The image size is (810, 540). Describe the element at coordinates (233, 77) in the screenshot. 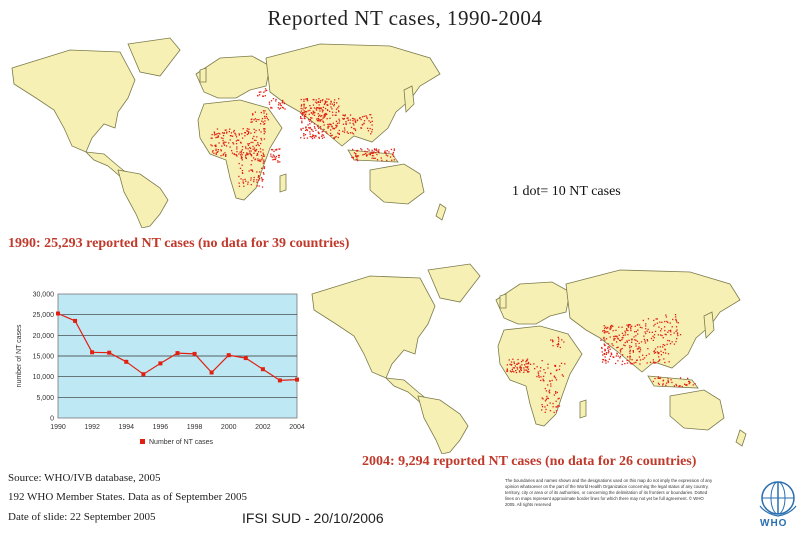

I see `europe` at that location.